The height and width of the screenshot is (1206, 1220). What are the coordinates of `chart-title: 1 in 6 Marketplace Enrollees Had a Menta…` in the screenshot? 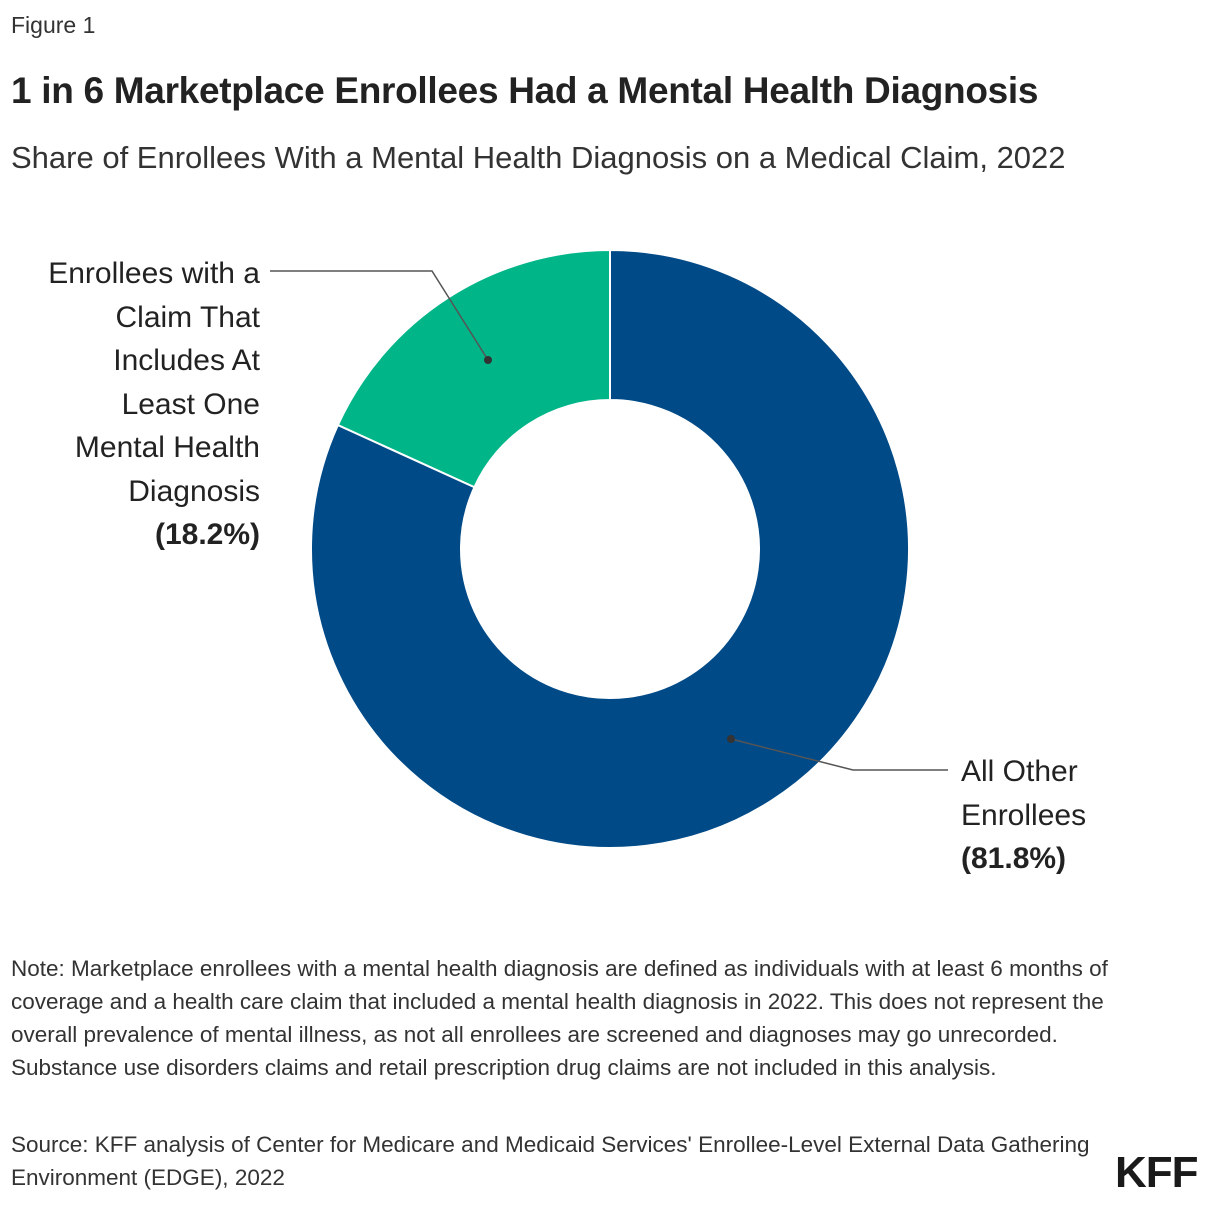 It's located at (525, 90).